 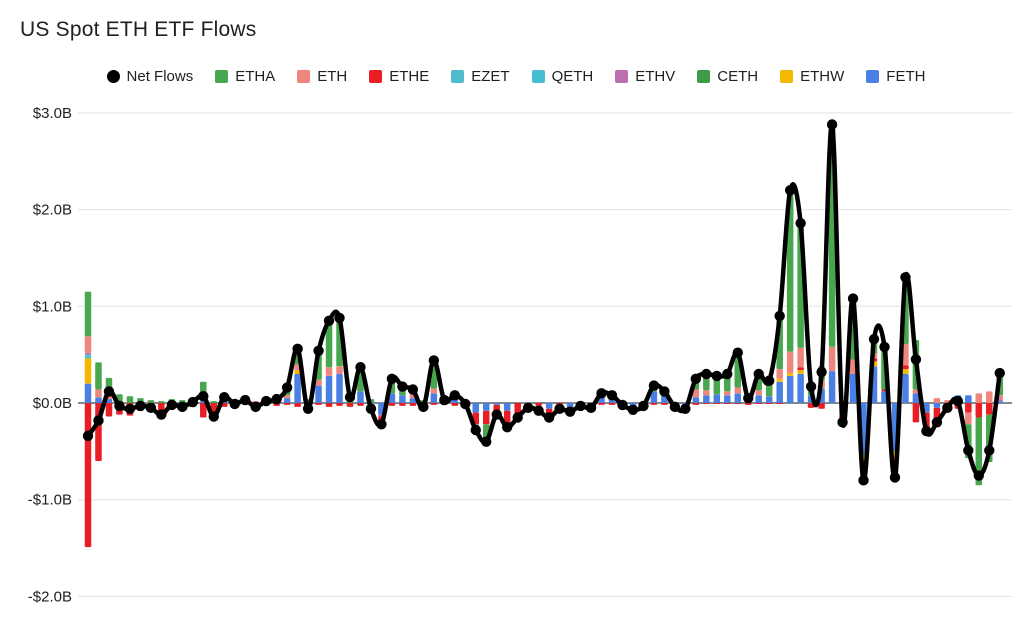 What do you see at coordinates (332, 76) in the screenshot?
I see `legend-label: ETH` at bounding box center [332, 76].